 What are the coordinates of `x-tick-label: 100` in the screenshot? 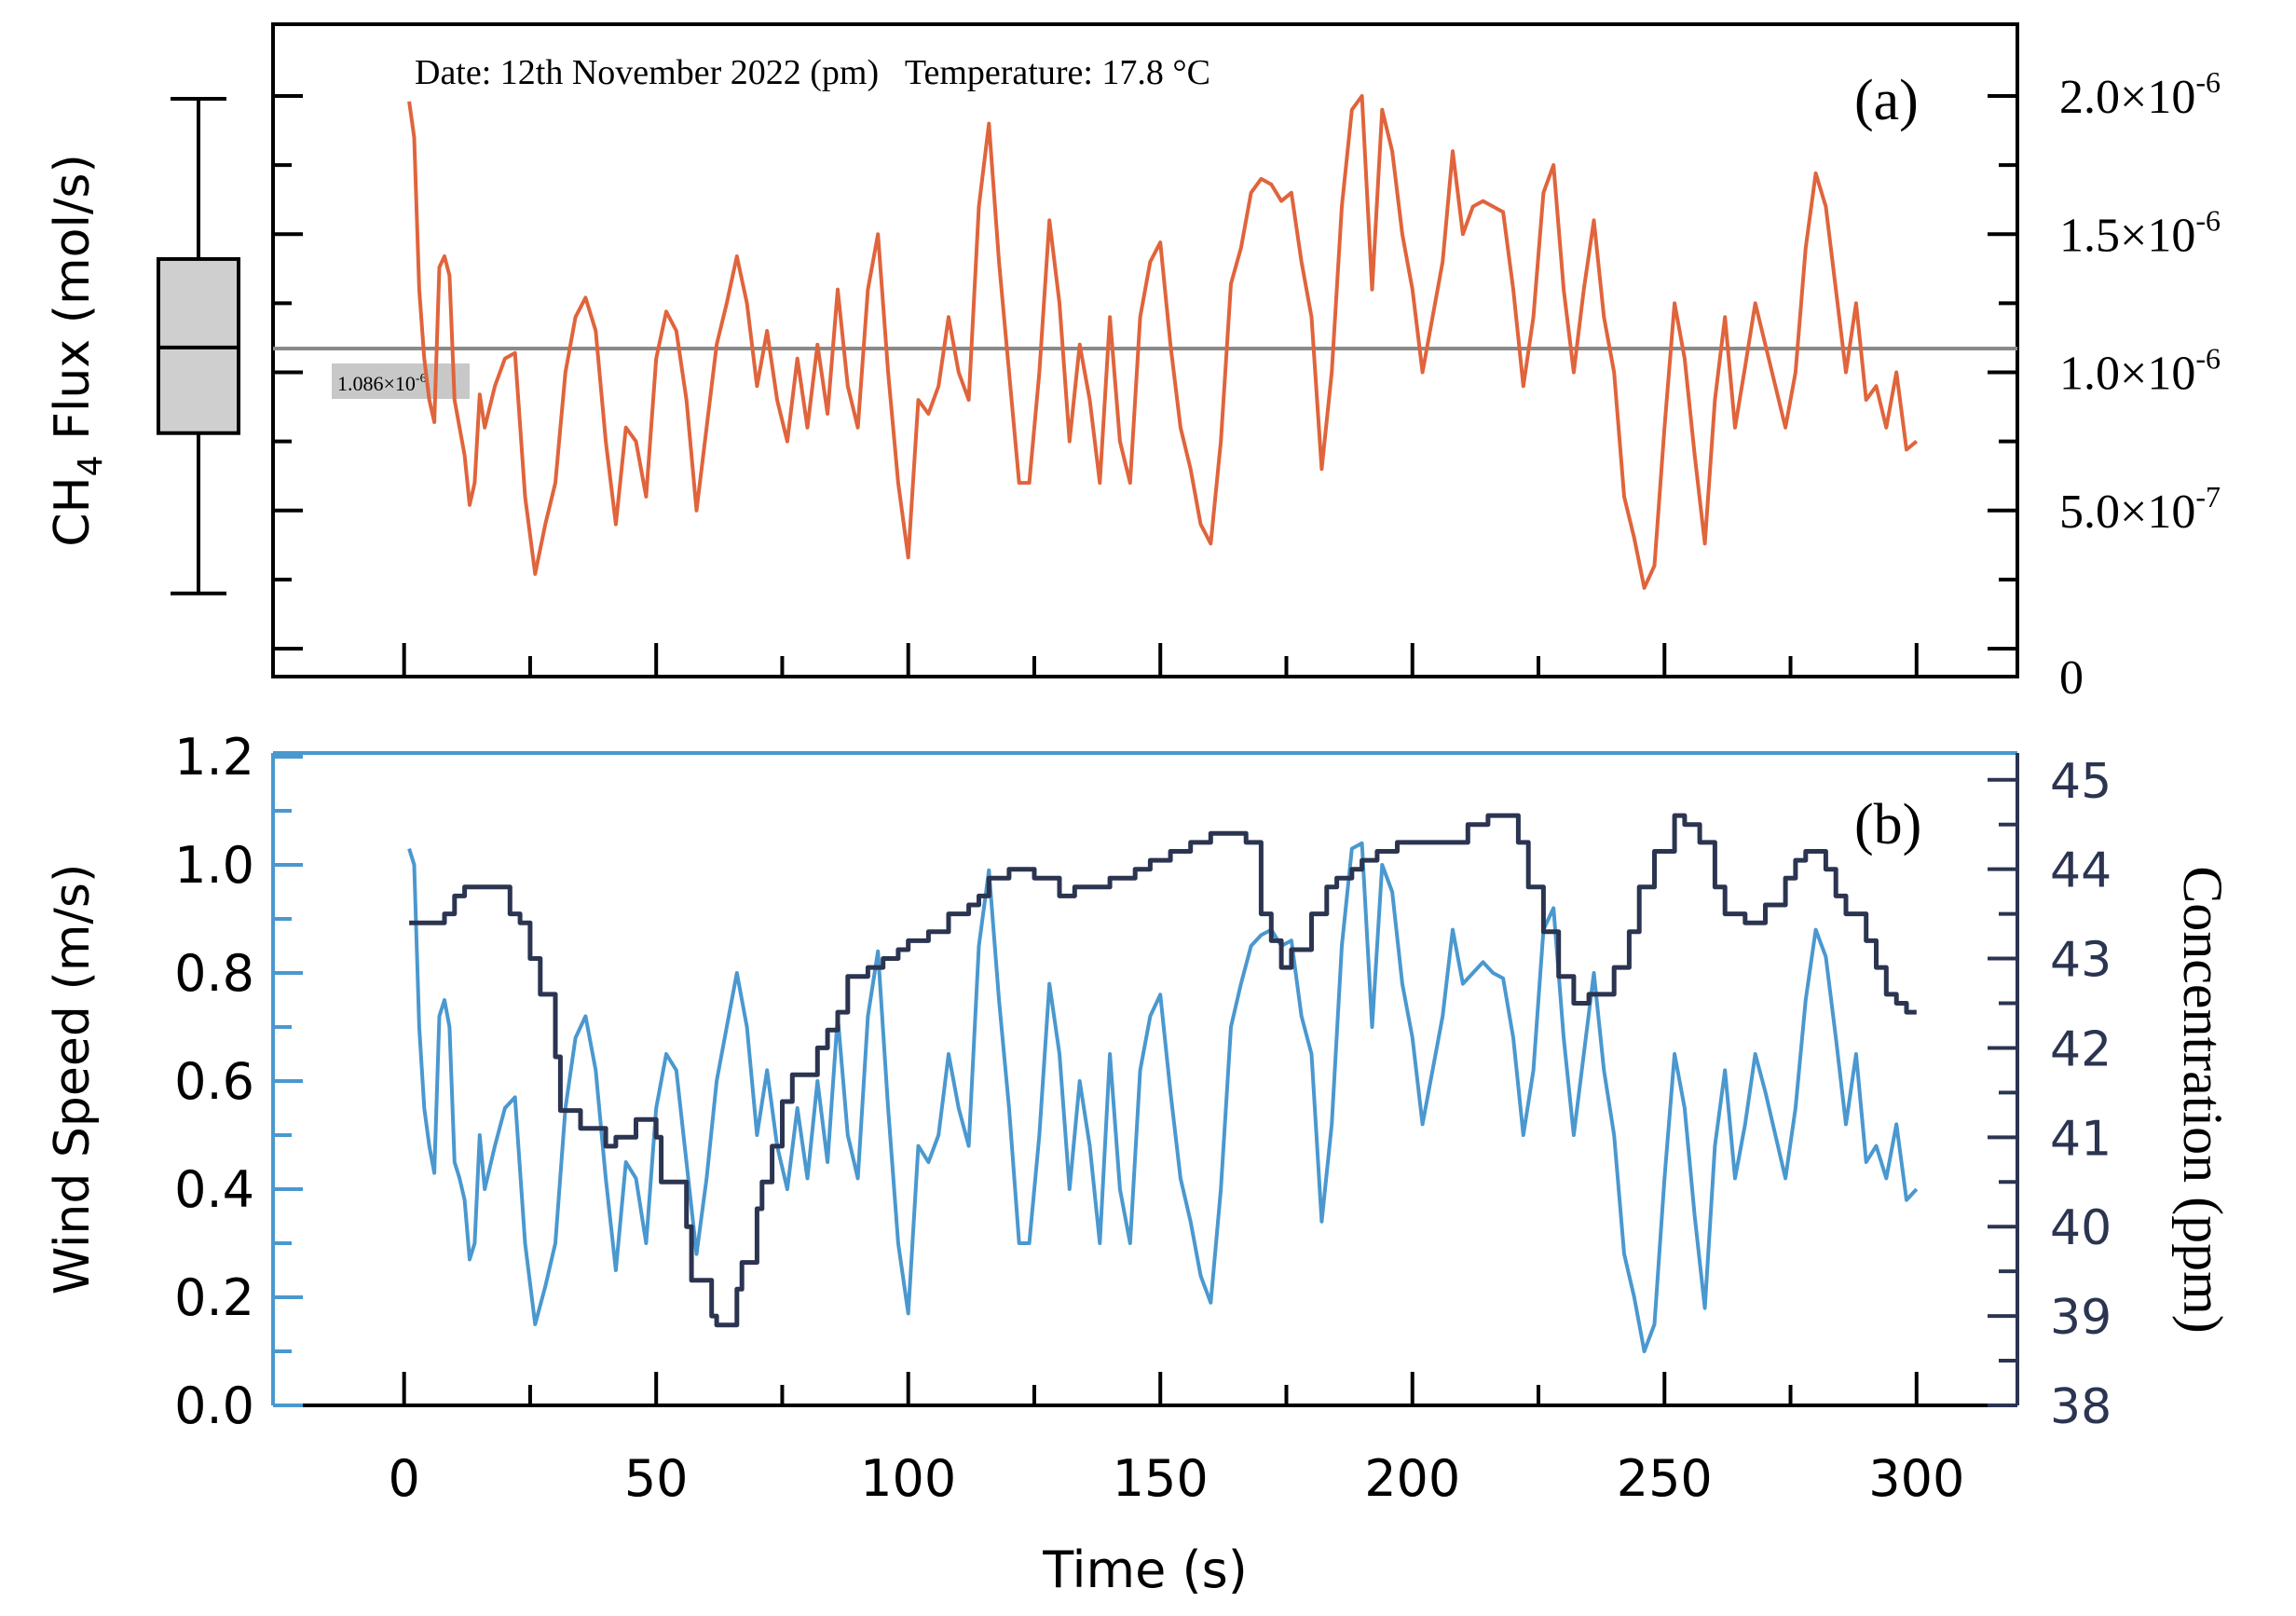 It's located at (908, 1478).